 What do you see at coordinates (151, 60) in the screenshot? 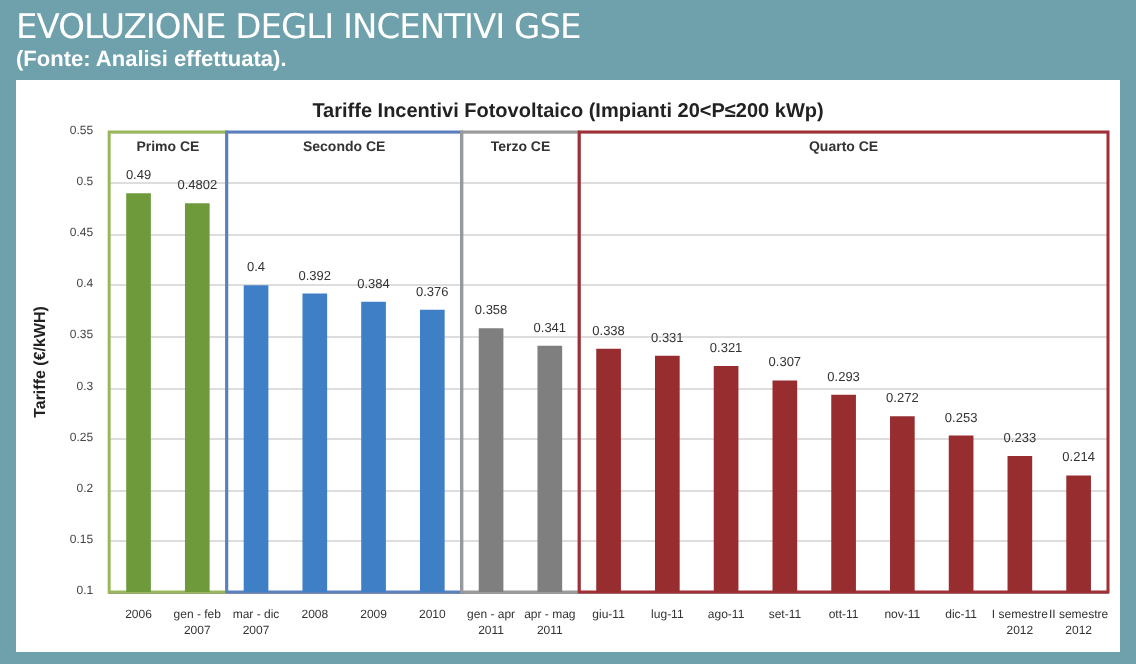
I see `text: (Fonte: Analisi effettuata).` at bounding box center [151, 60].